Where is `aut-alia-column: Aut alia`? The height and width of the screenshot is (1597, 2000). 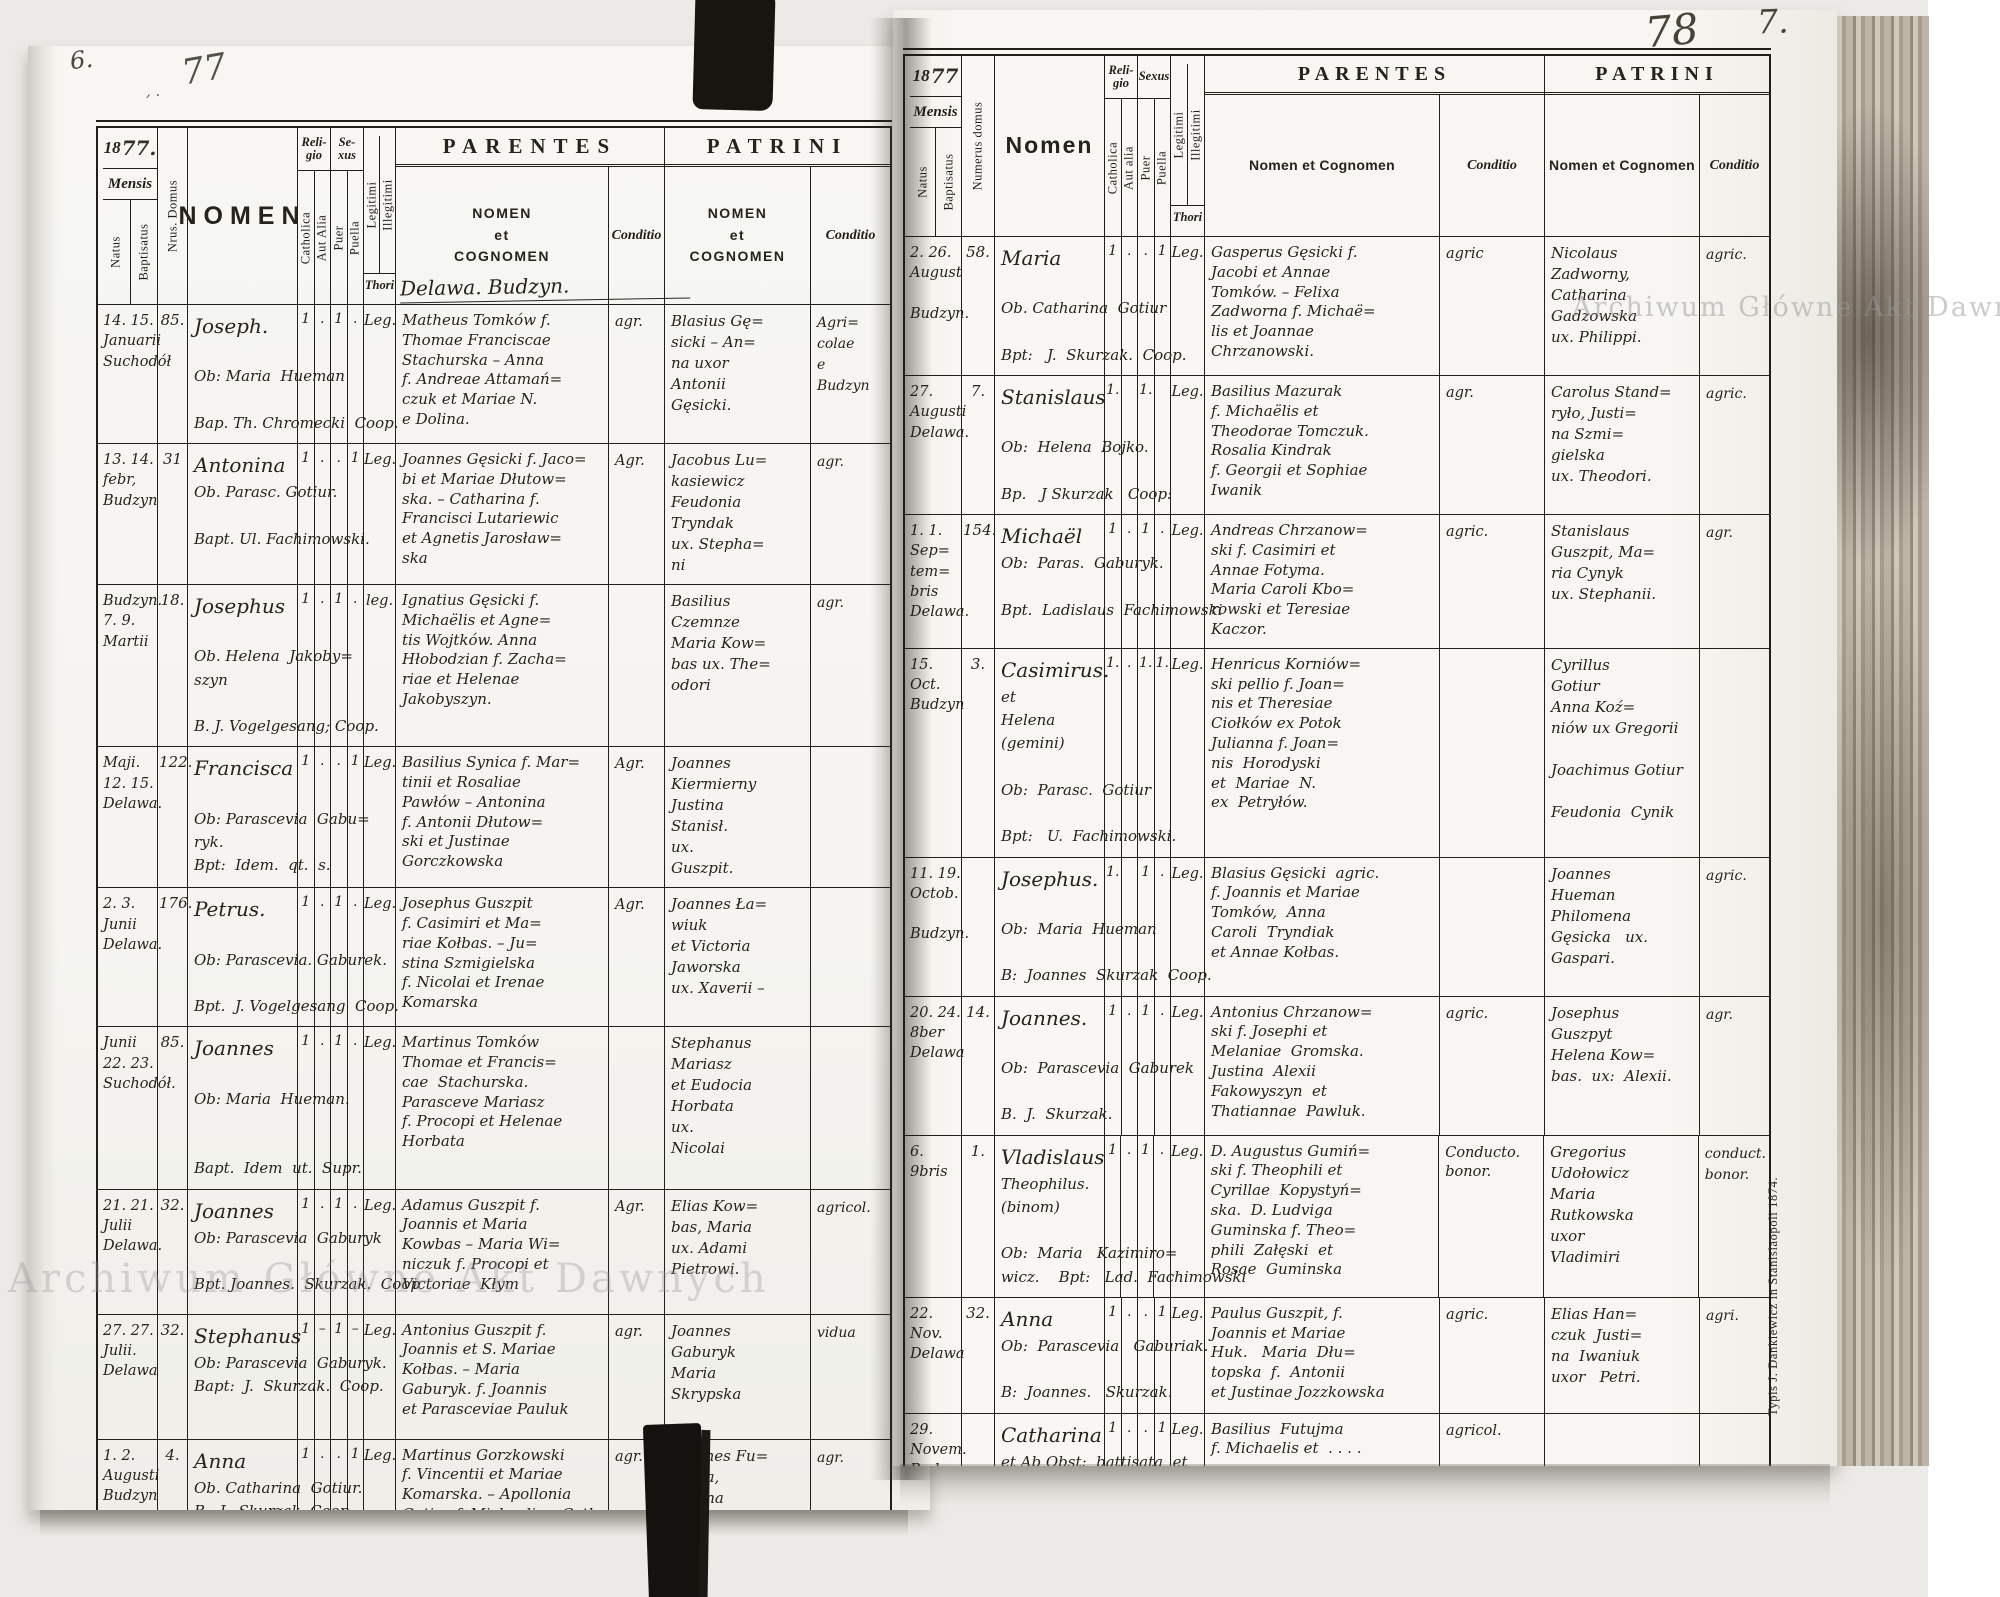
aut-alia-column: Aut alia is located at coordinates (1130, 167).